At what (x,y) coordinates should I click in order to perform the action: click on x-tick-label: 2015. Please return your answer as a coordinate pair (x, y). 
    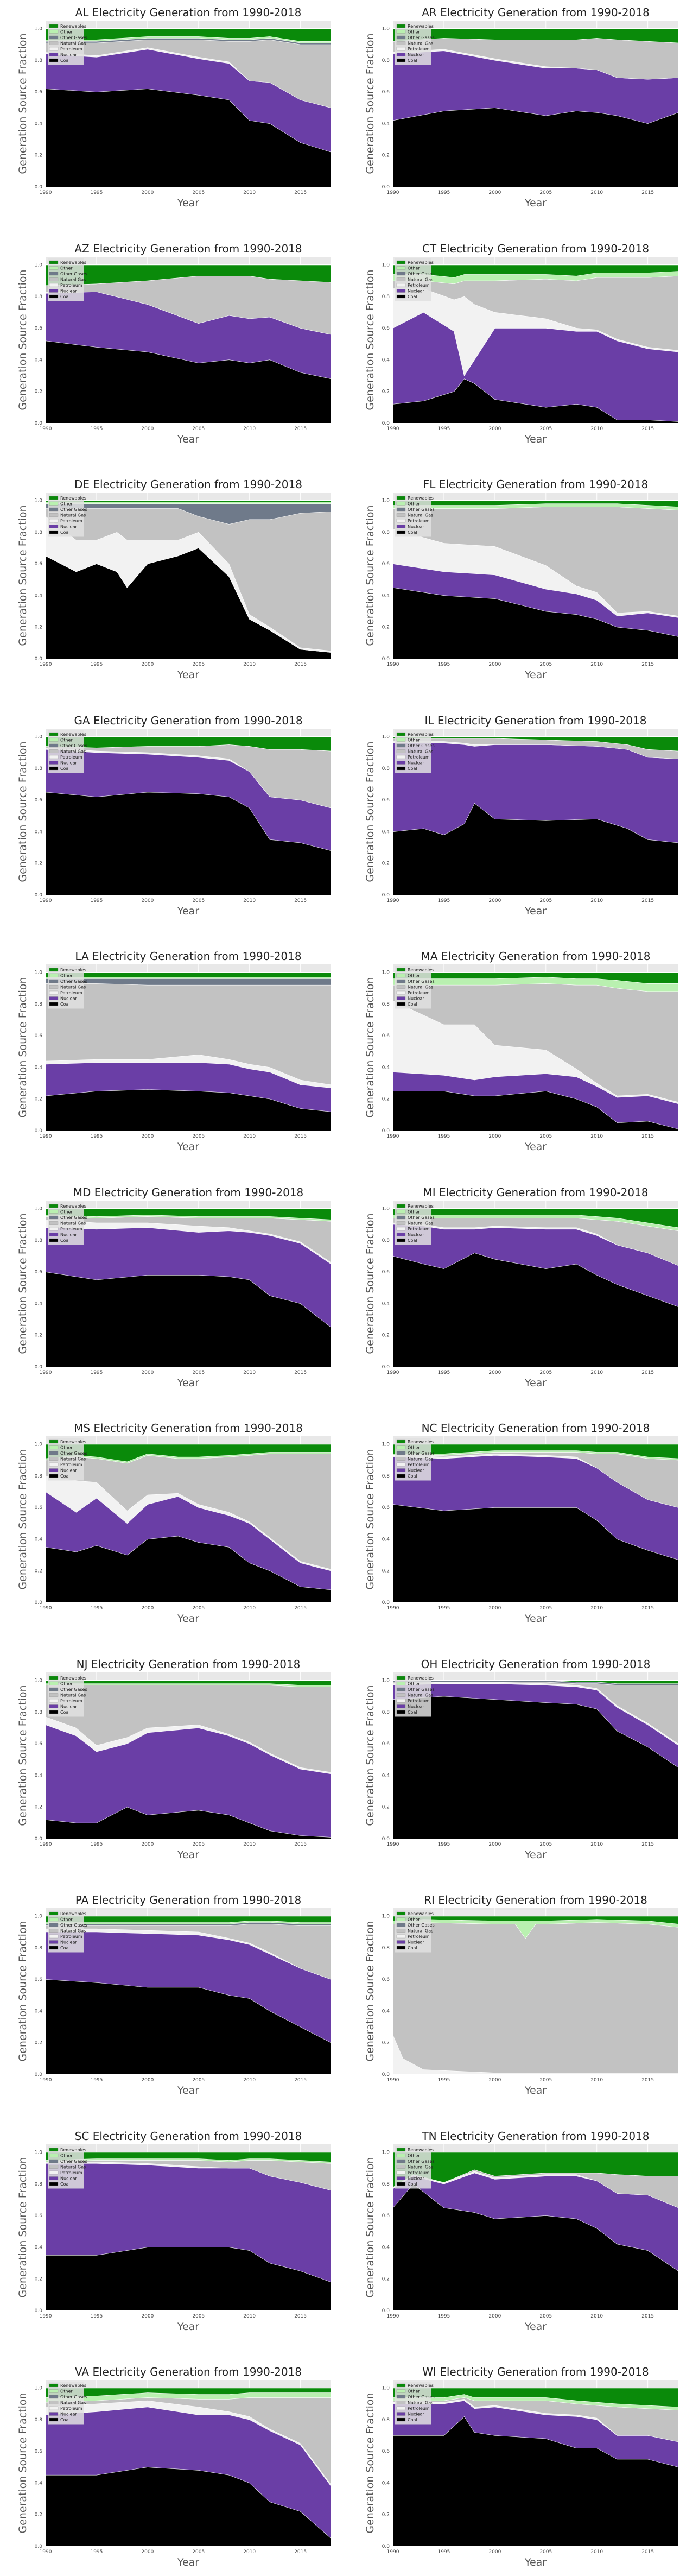
    Looking at the image, I should click on (300, 1136).